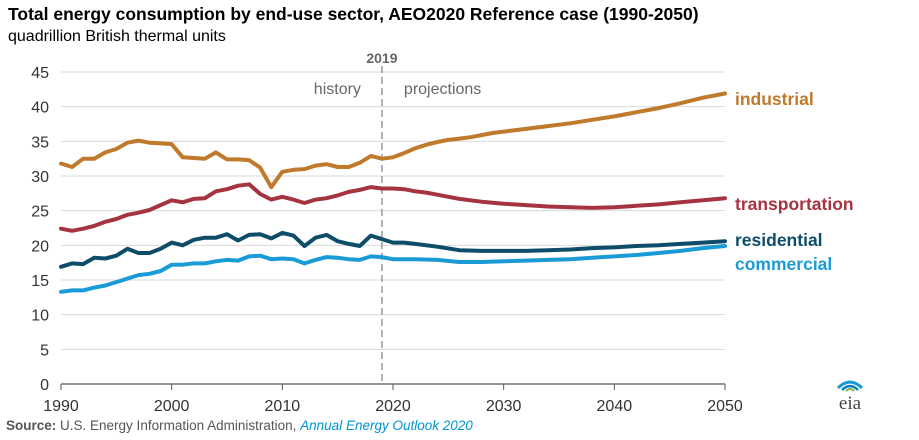 The width and height of the screenshot is (919, 440). Describe the element at coordinates (40, 177) in the screenshot. I see `y-tick-label-30: 30` at that location.